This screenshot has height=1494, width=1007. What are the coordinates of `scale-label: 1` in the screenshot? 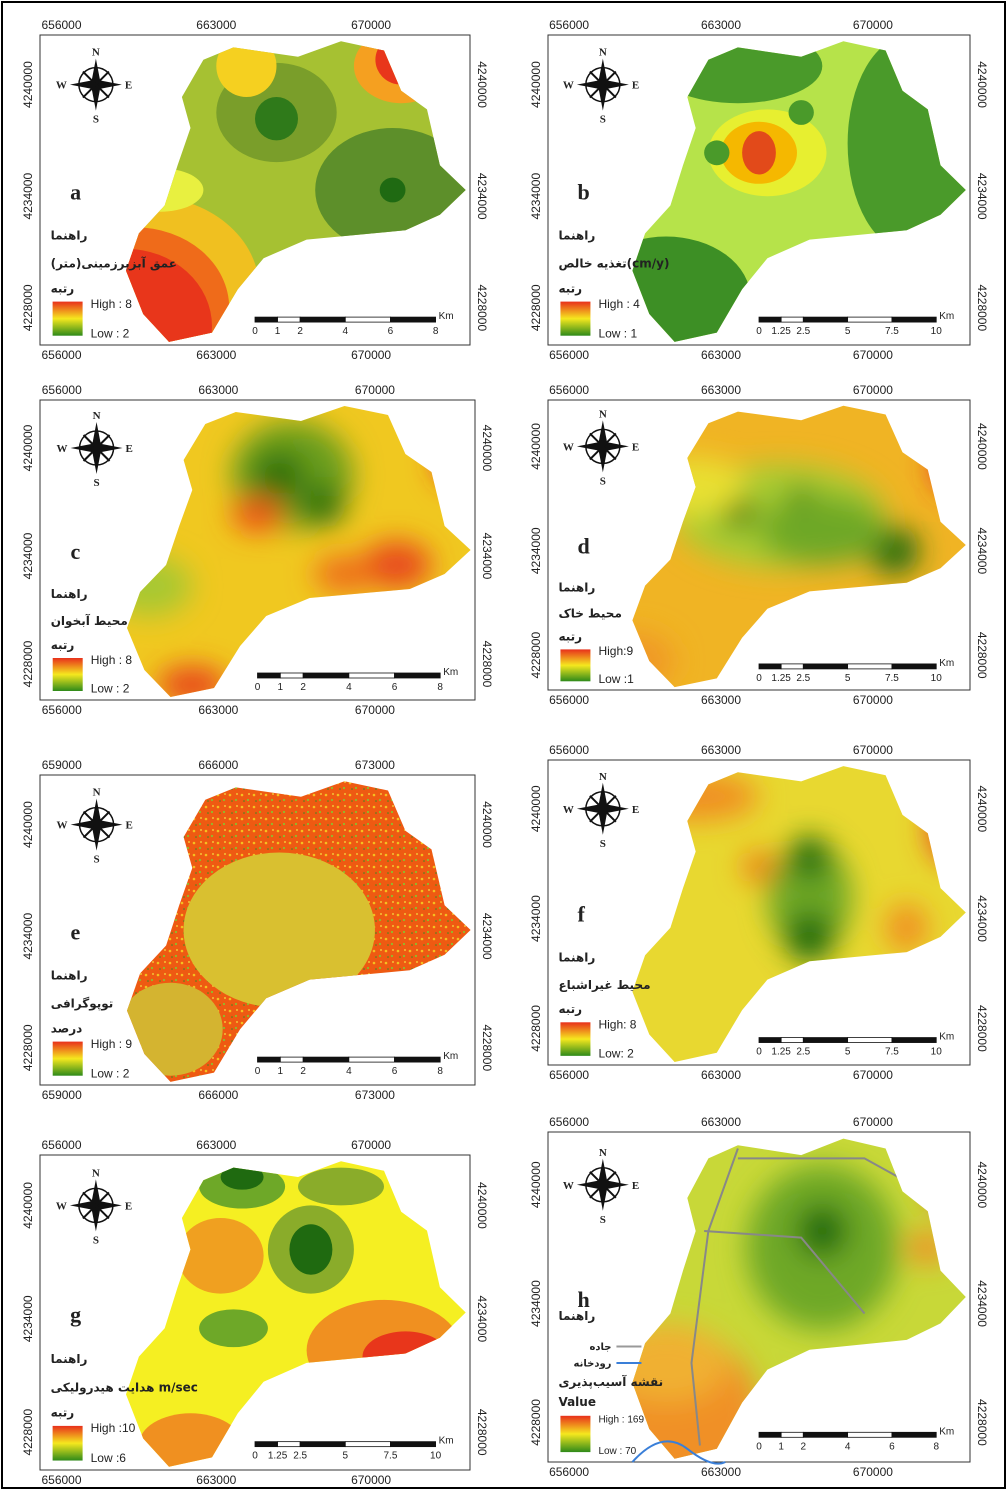 It's located at (281, 1071).